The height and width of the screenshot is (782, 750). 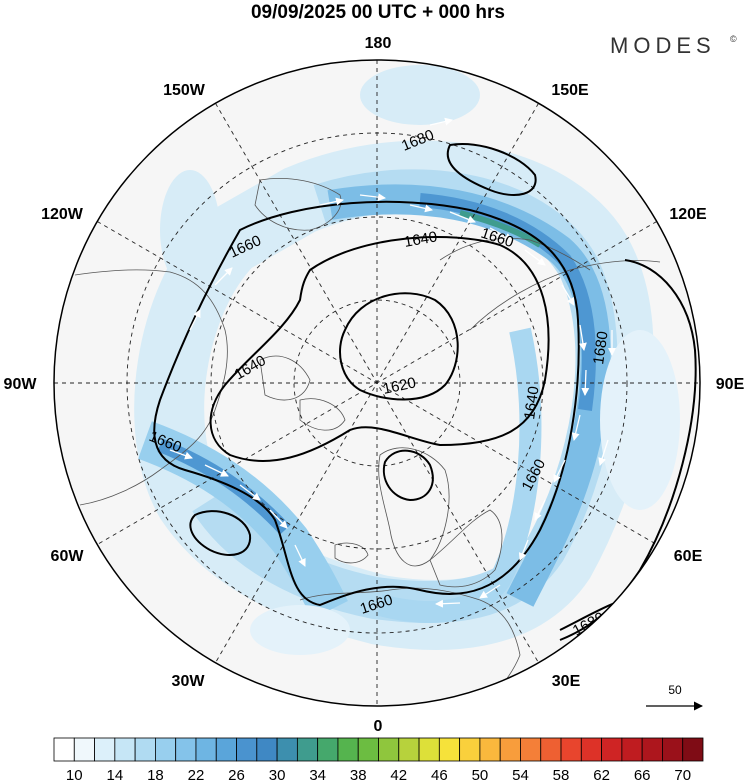 I want to click on lon-label-150w: 150W, so click(x=184, y=90).